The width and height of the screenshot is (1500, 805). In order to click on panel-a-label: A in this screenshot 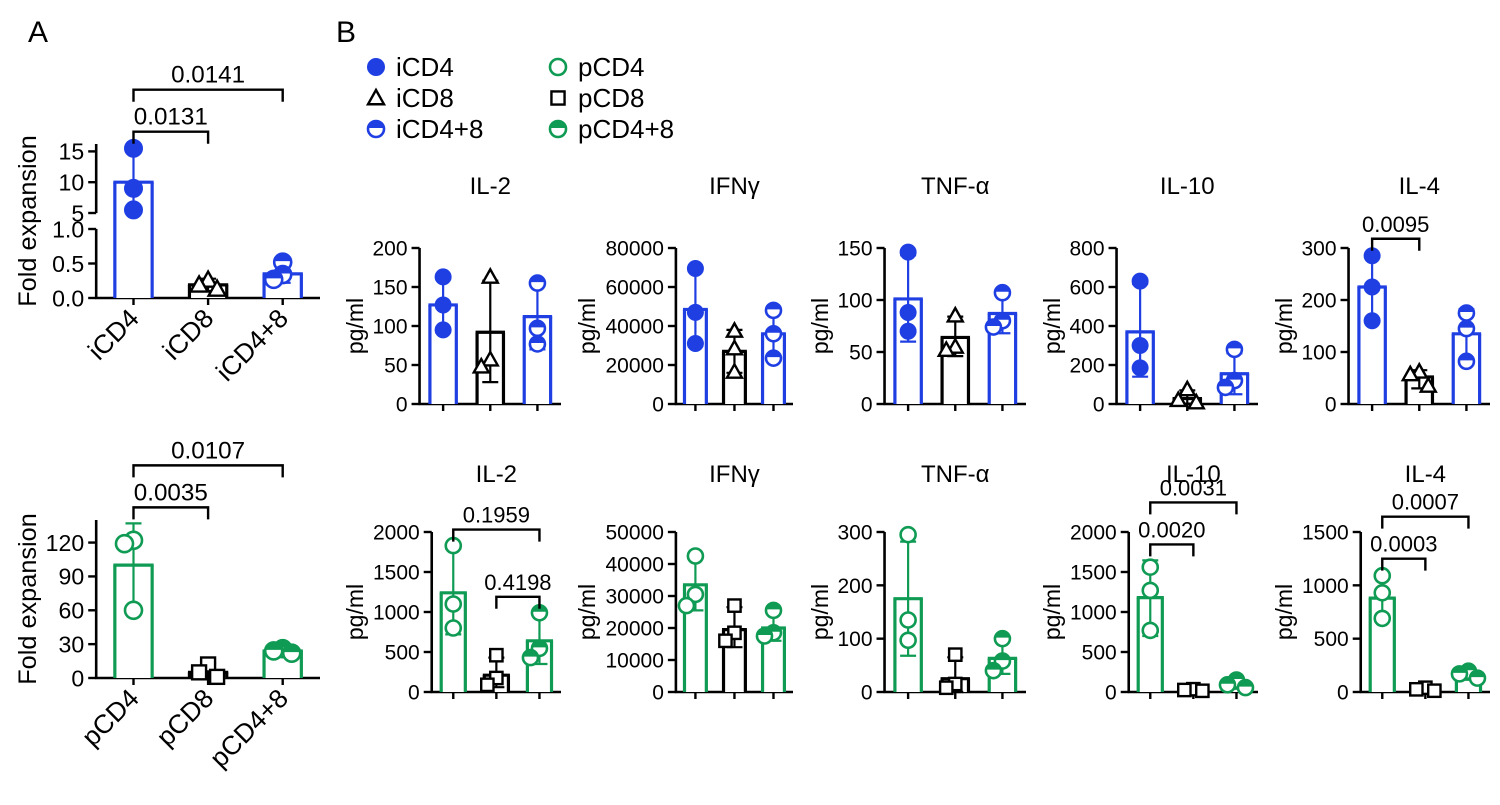, I will do `click(38, 32)`.